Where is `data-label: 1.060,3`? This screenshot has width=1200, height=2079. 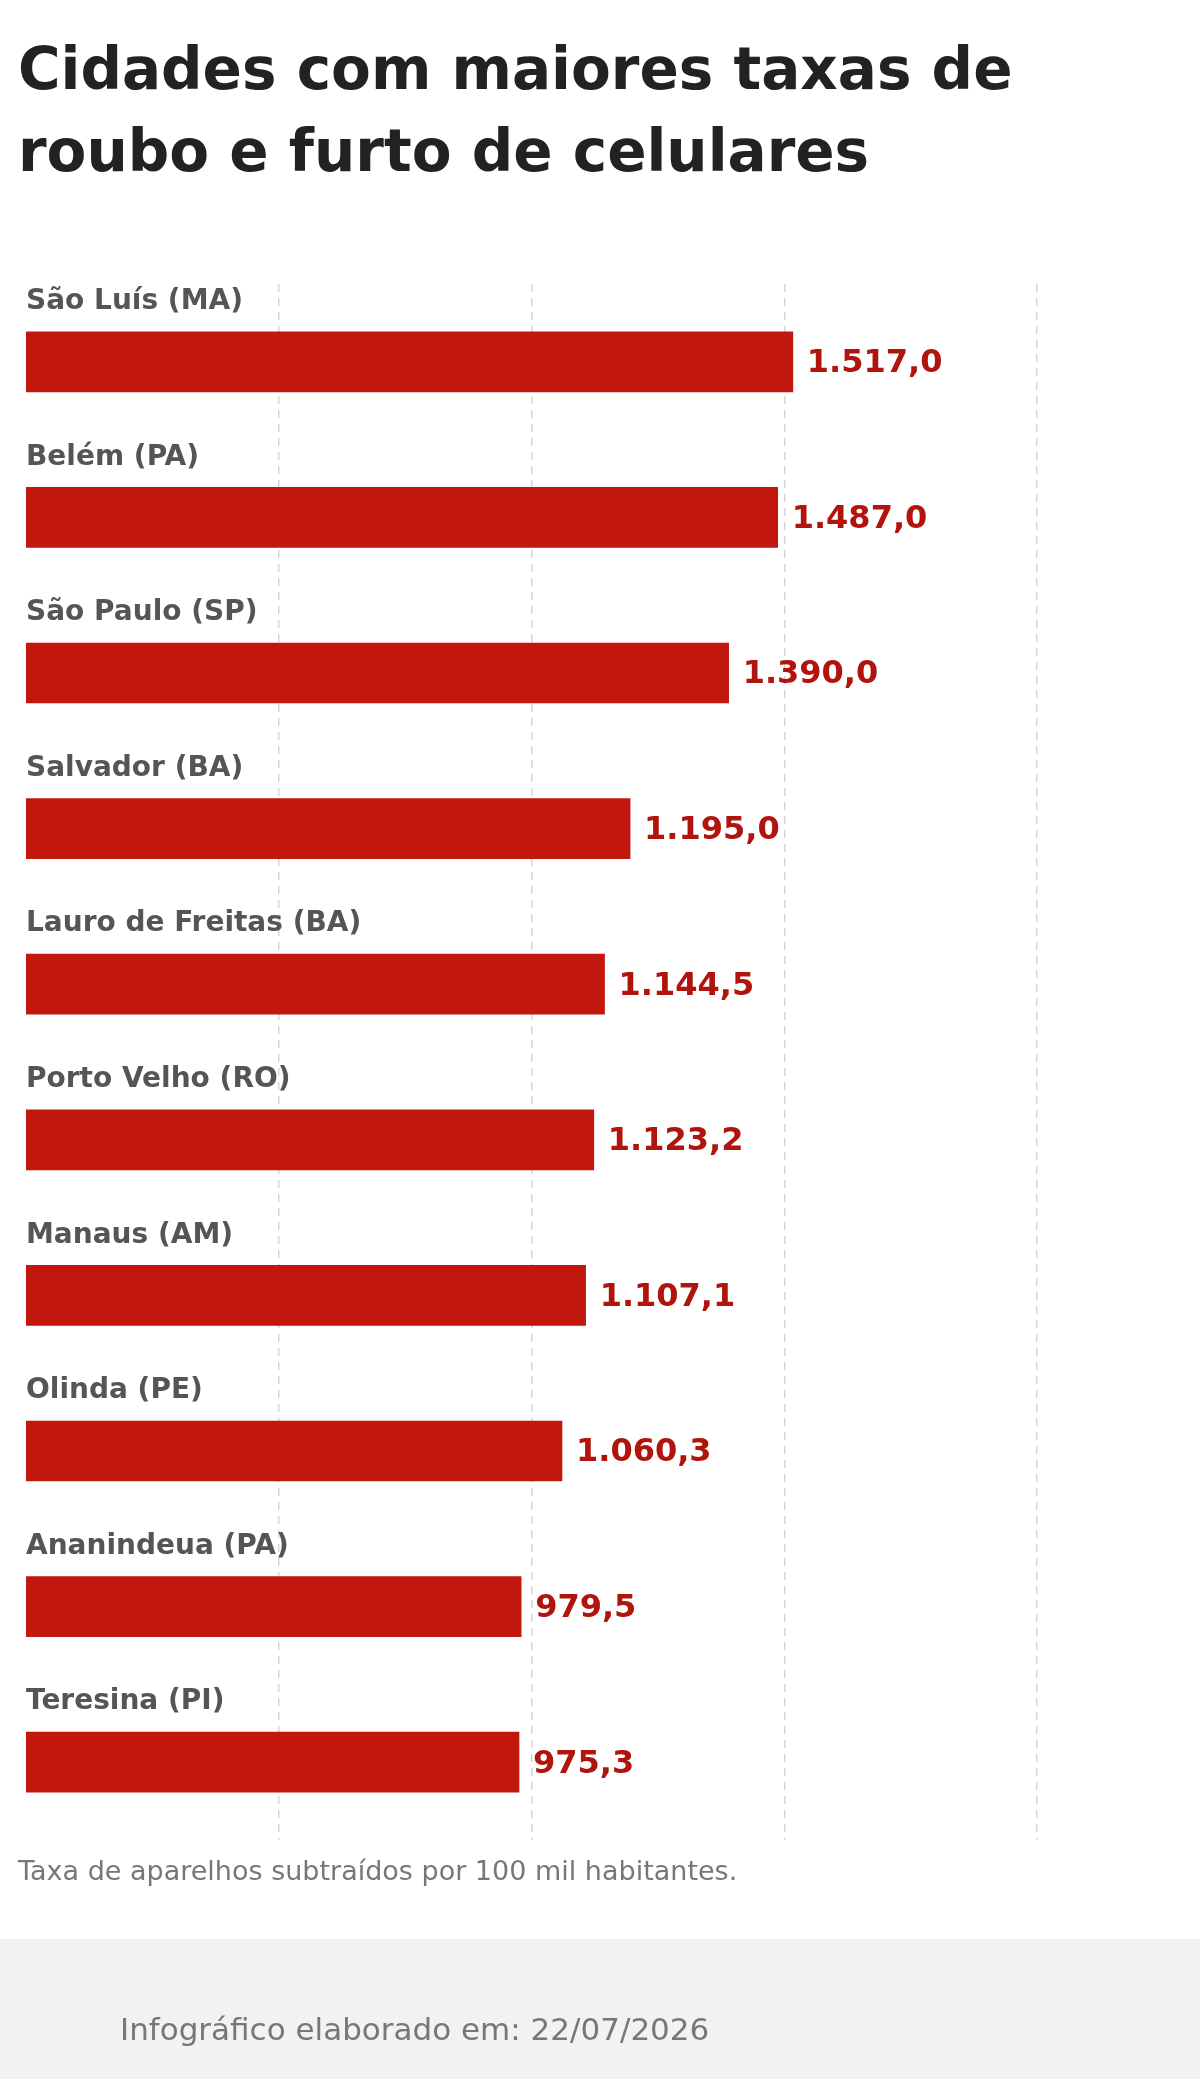 data-label: 1.060,3 is located at coordinates (643, 1450).